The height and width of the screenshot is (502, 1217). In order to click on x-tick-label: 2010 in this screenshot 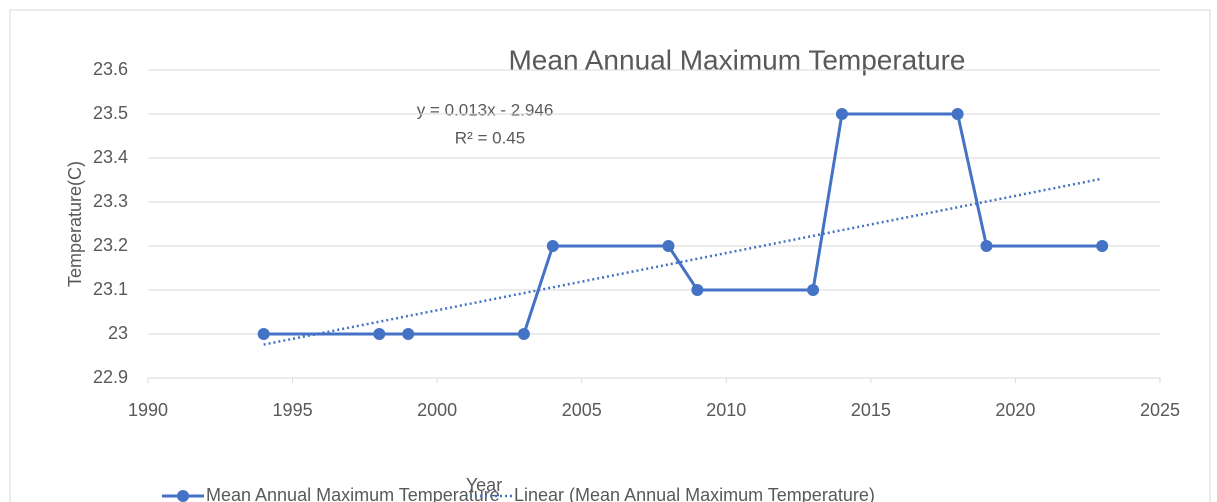, I will do `click(726, 410)`.